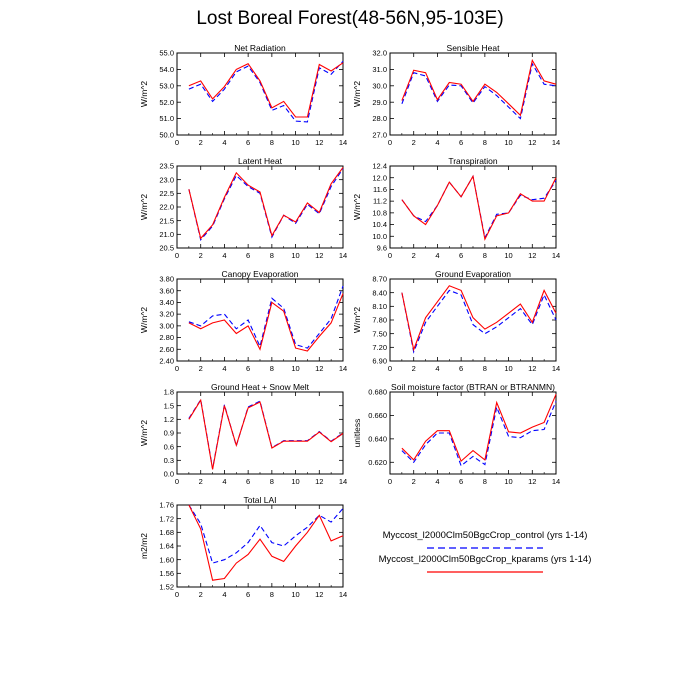 The width and height of the screenshot is (700, 700). What do you see at coordinates (379, 69) in the screenshot?
I see `y-tick-label: 31.0` at bounding box center [379, 69].